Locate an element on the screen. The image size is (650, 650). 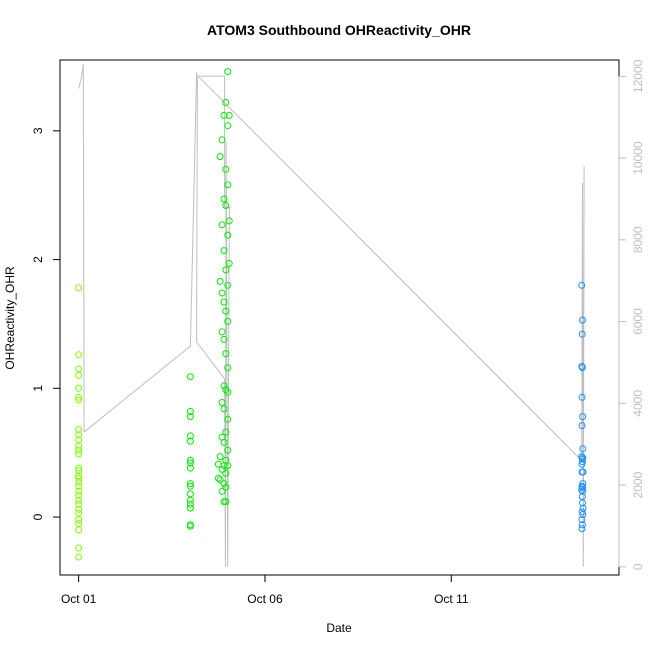
y-right-tick-label-8000: 8000 is located at coordinates (638, 239).